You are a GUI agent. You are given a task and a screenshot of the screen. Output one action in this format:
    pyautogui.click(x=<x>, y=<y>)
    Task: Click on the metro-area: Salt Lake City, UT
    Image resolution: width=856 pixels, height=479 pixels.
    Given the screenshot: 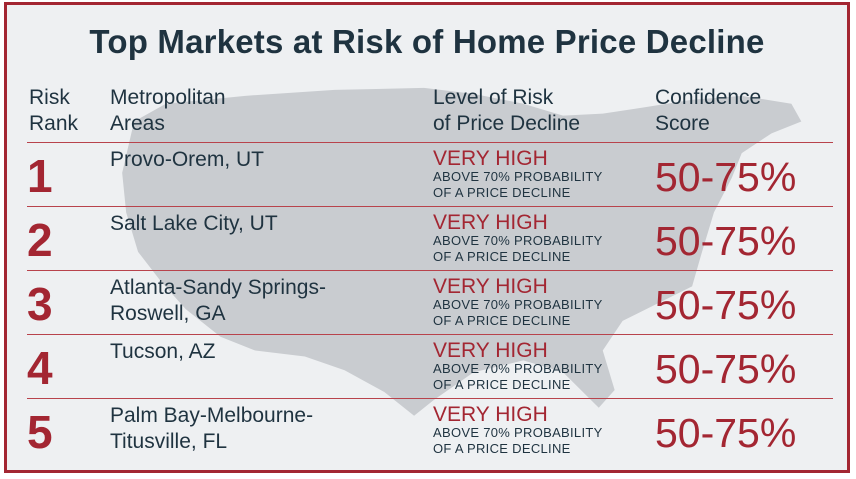 What is the action you would take?
    pyautogui.click(x=194, y=223)
    